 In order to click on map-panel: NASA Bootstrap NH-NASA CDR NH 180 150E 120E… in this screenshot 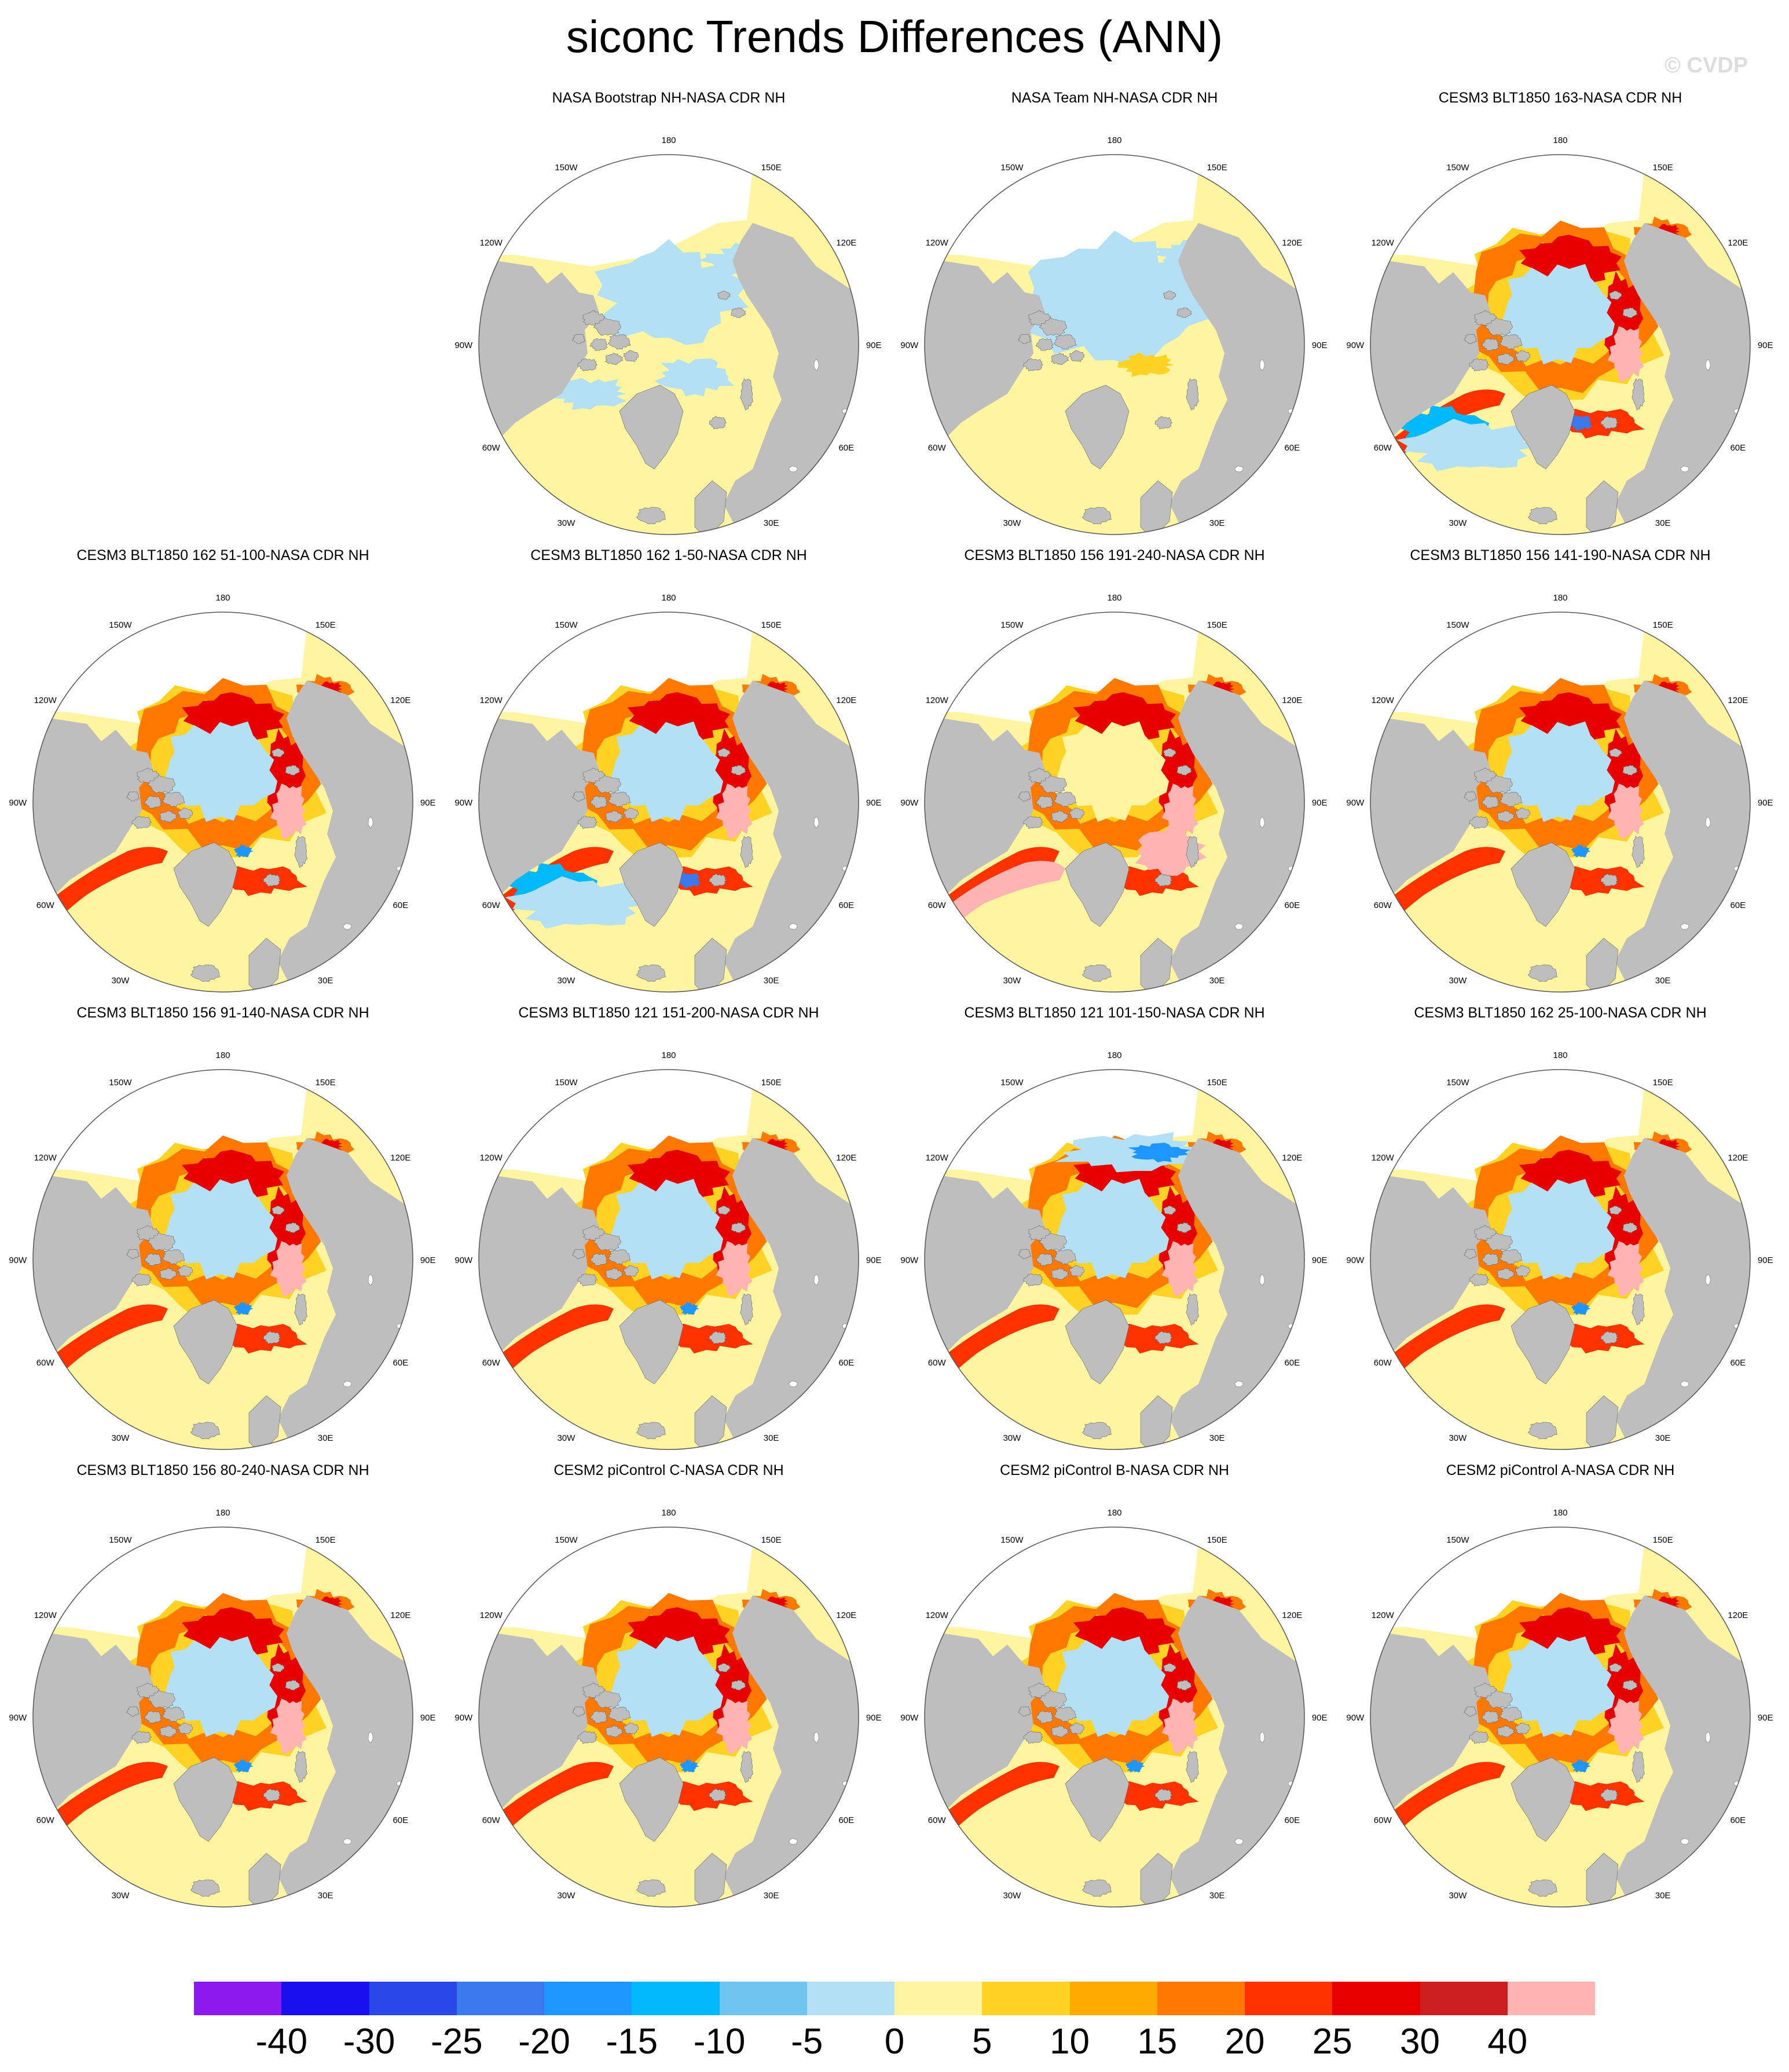, I will do `click(669, 319)`.